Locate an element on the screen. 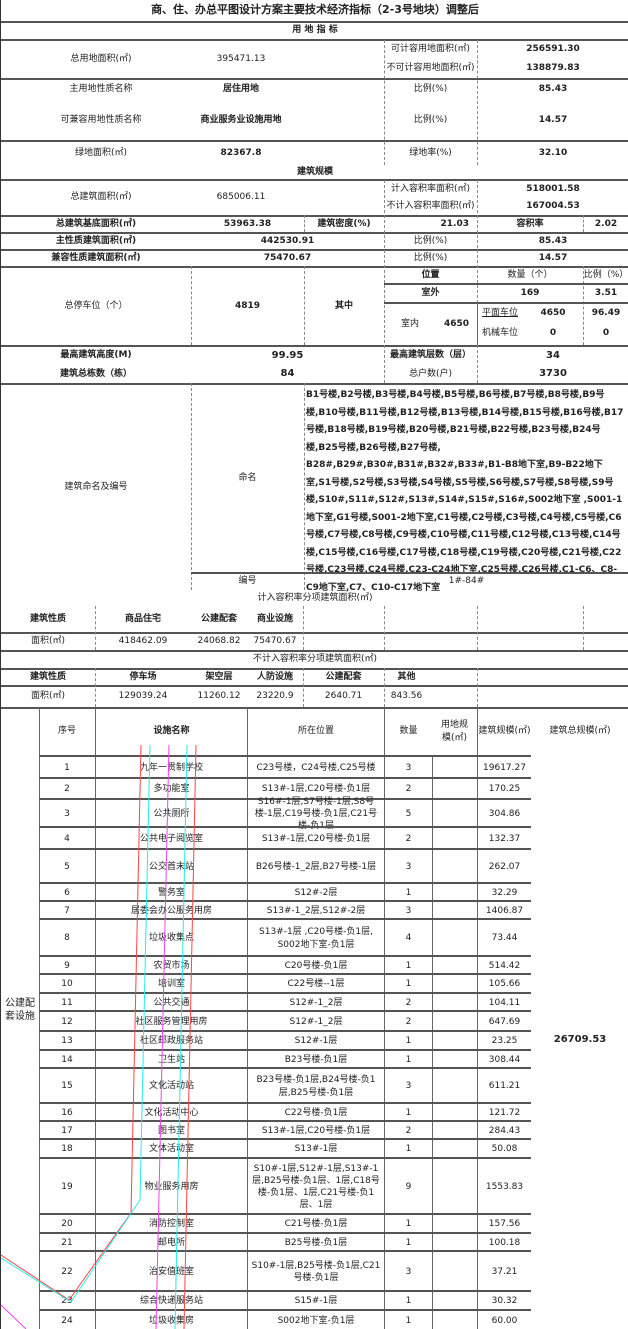 This screenshot has width=628, height=1329. facility-row: 9 农贸市场 C20号楼-负1层 1 514.42 is located at coordinates (285, 965).